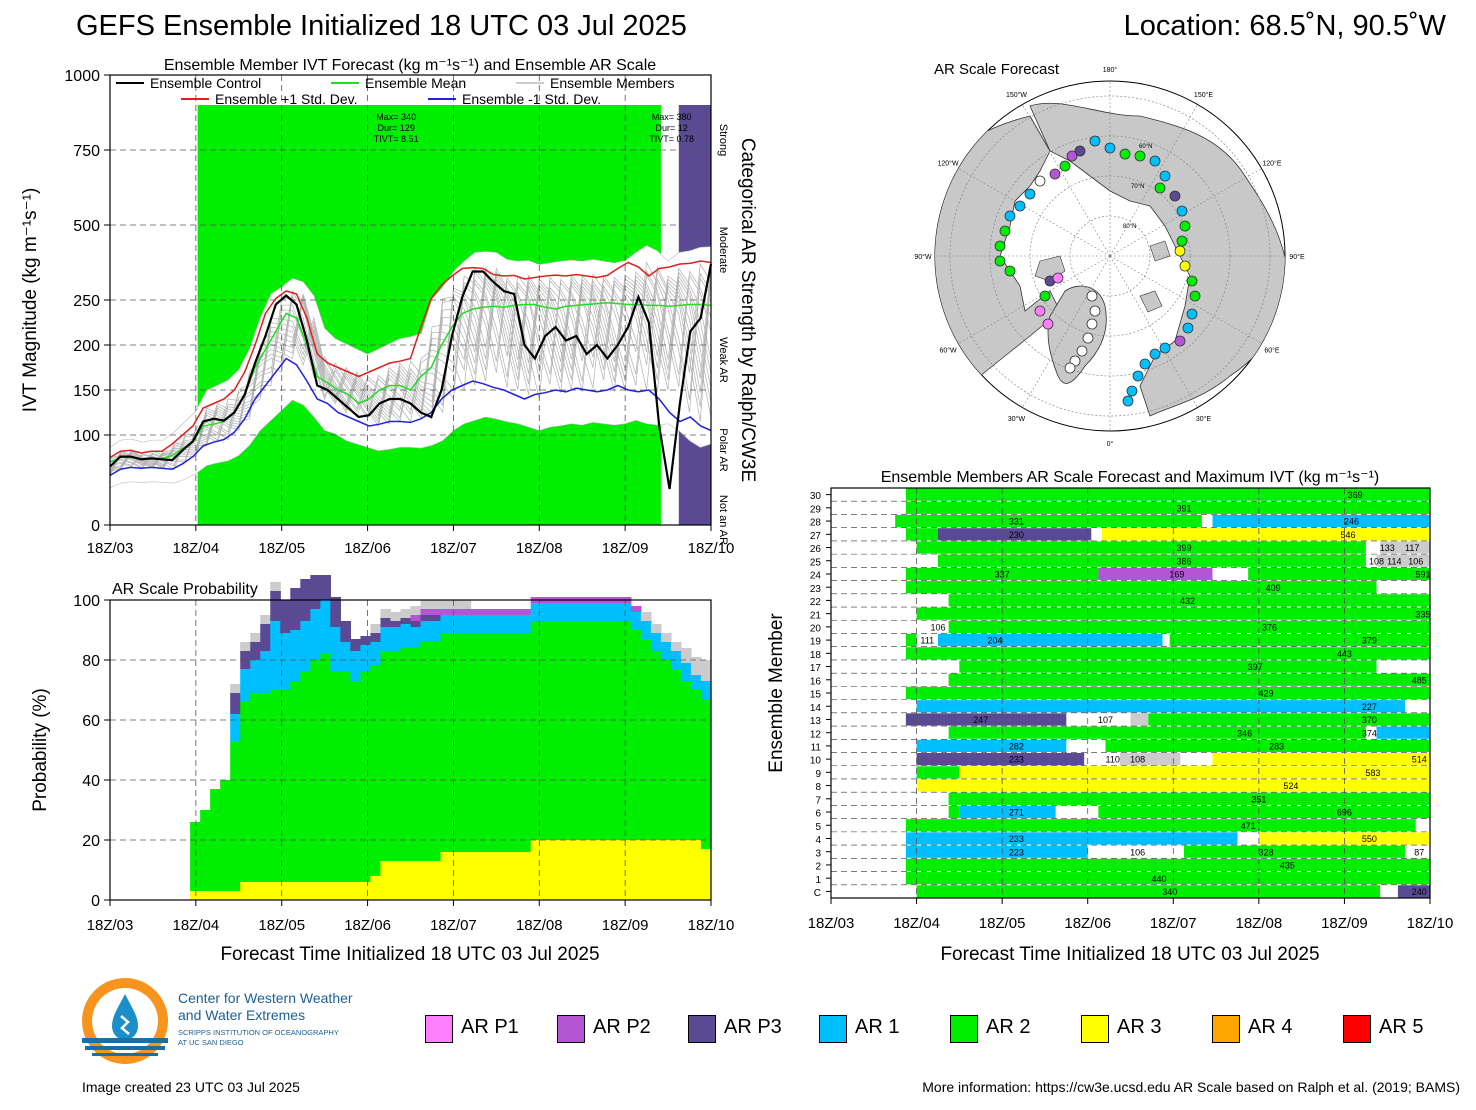 The image size is (1476, 1110). I want to click on members-row-label-27: 27, so click(816, 536).